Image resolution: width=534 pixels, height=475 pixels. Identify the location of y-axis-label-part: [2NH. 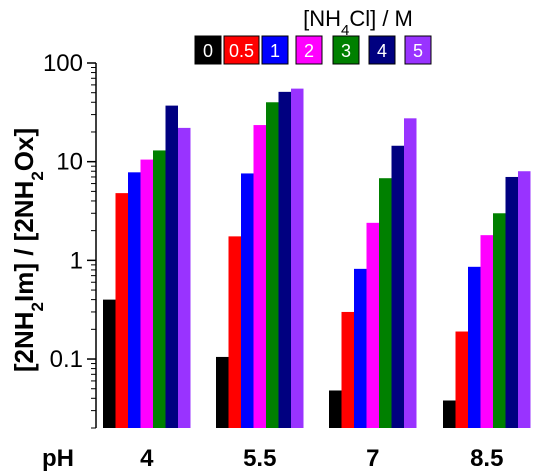
(24, 341).